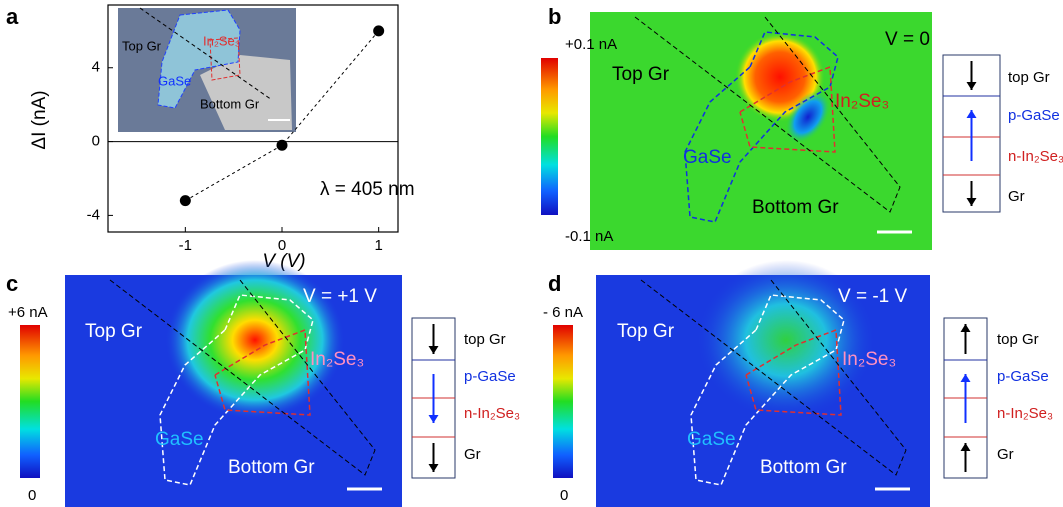 Image resolution: width=1063 pixels, height=507 pixels. I want to click on data-line, so click(282, 116).